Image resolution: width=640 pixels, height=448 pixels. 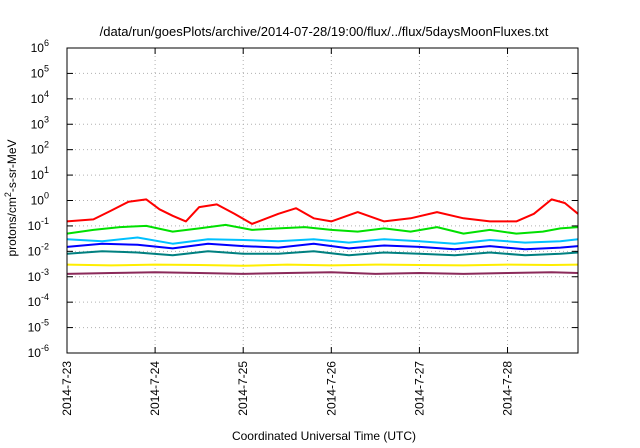 I want to click on y-tick-label: 10¹, so click(x=40, y=173).